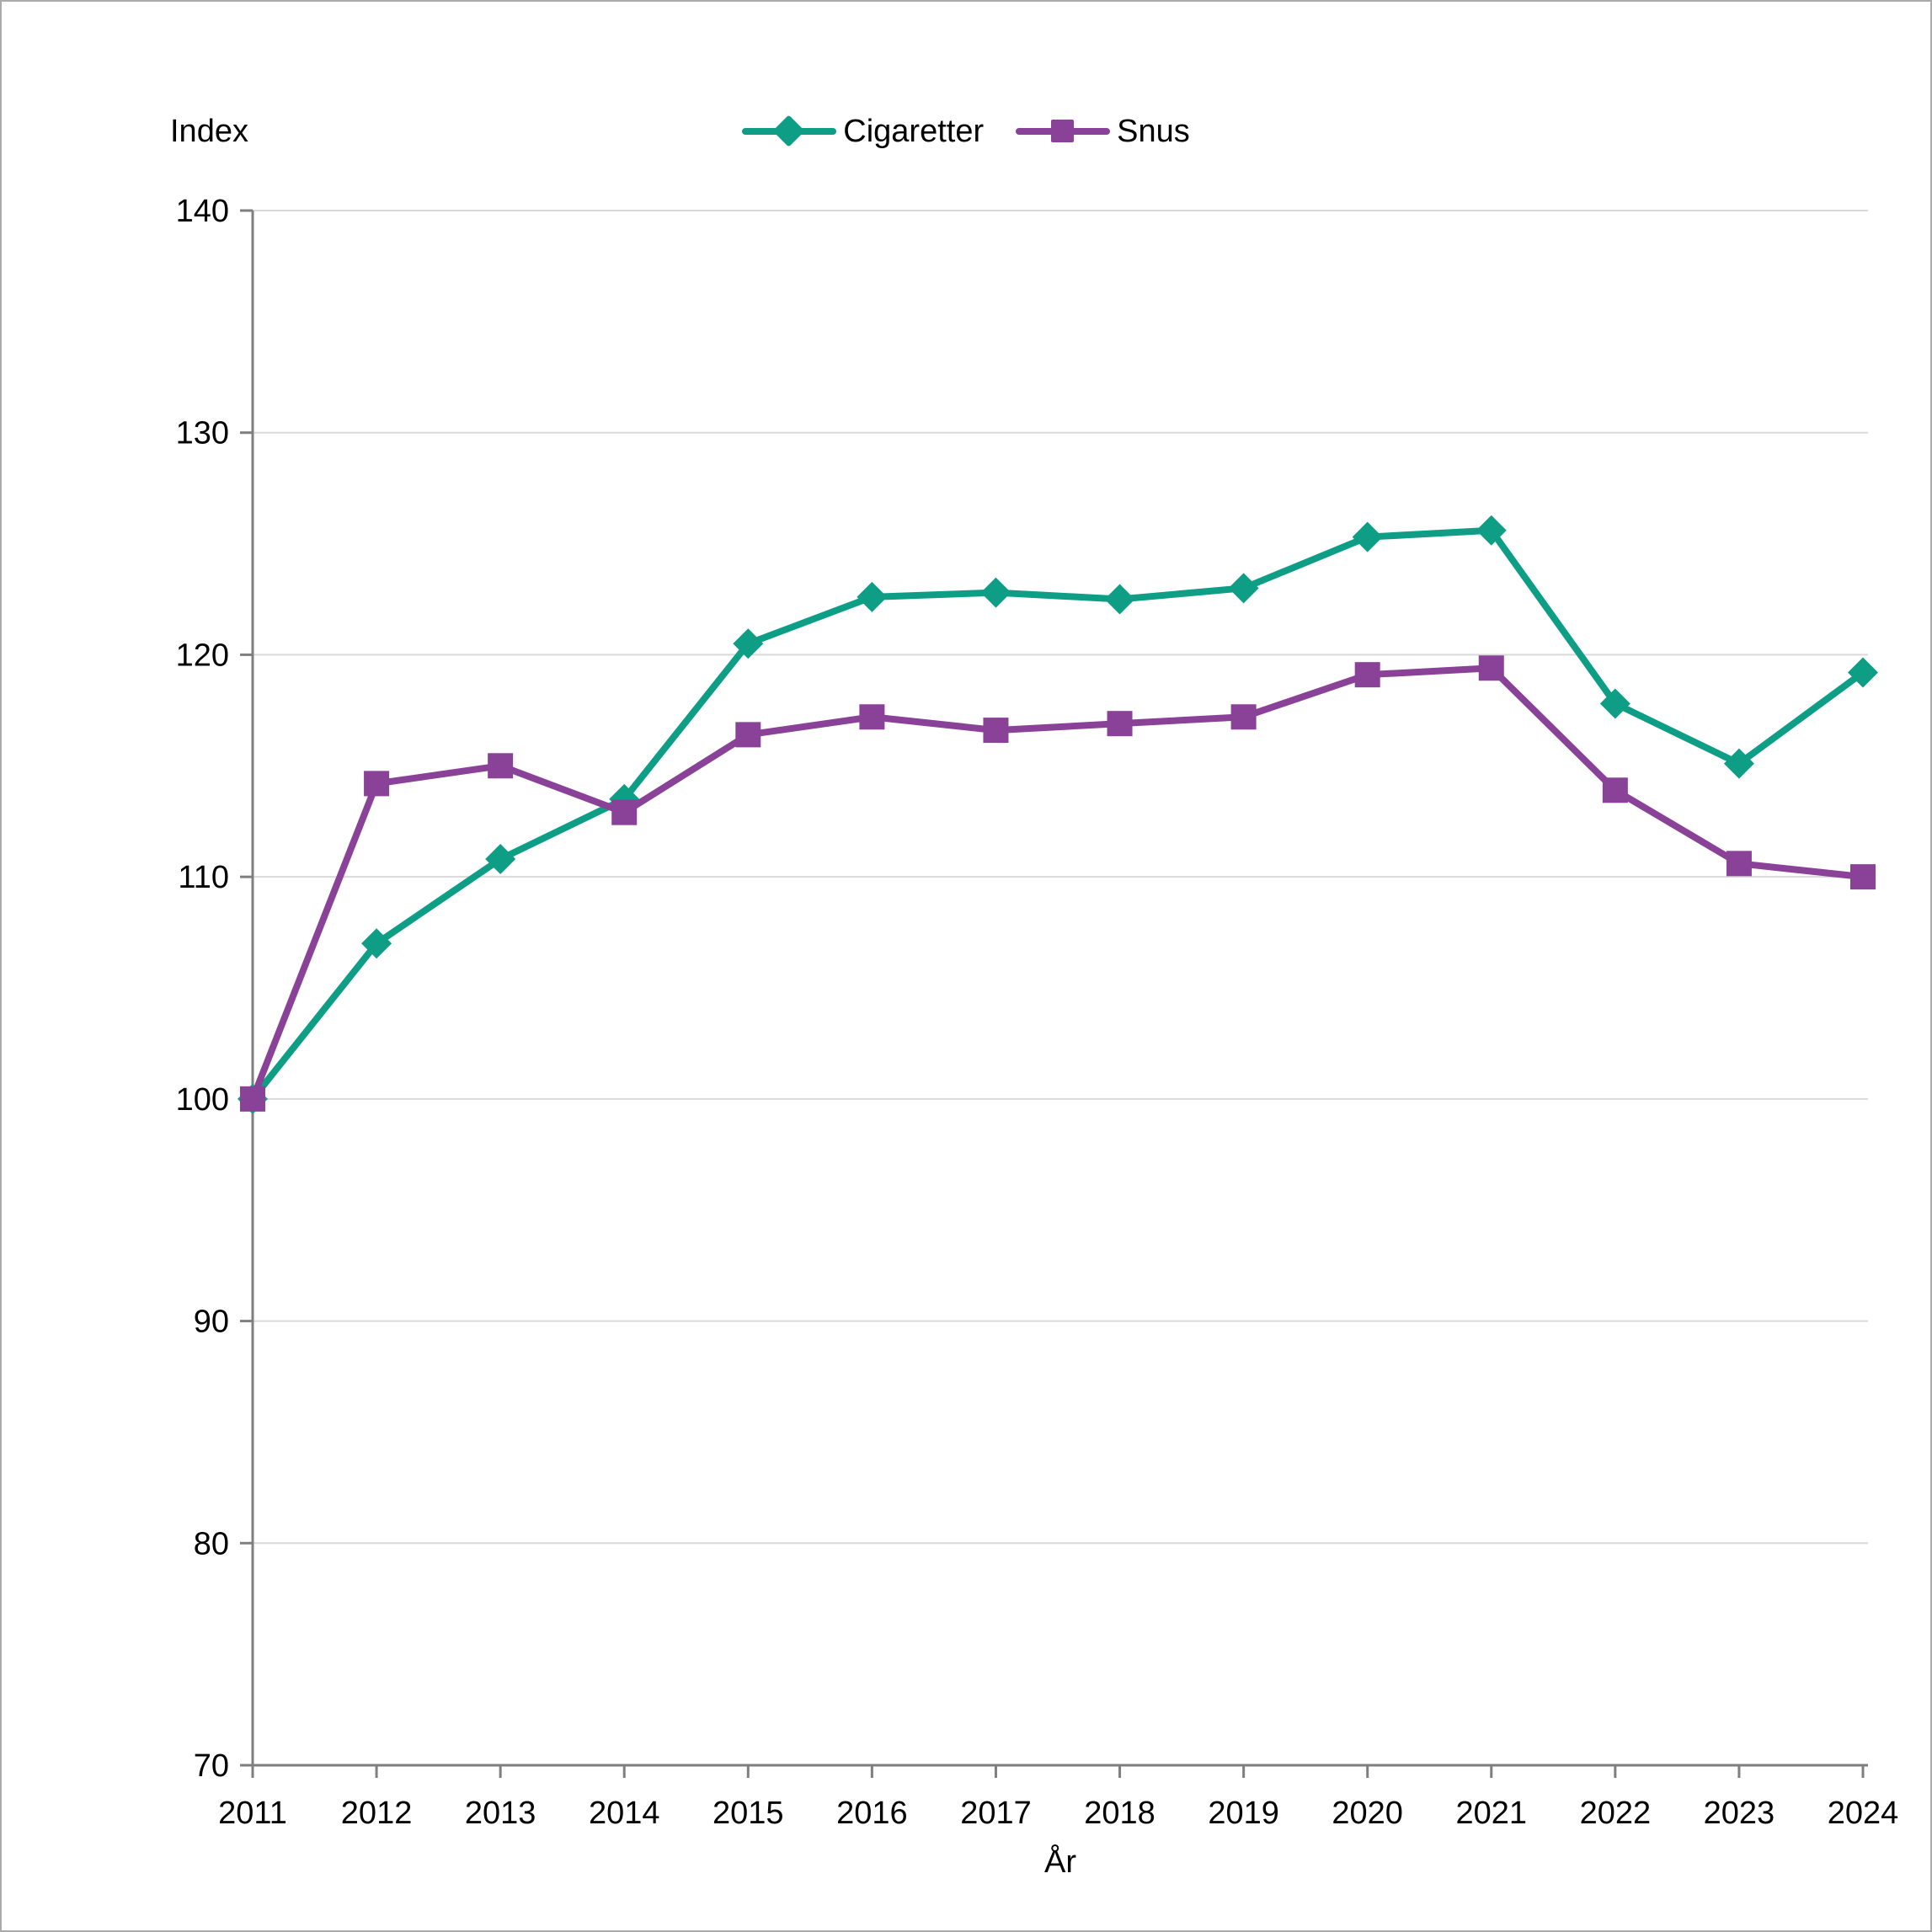 Image resolution: width=1932 pixels, height=1932 pixels. I want to click on x-tick-label: 2016, so click(872, 1813).